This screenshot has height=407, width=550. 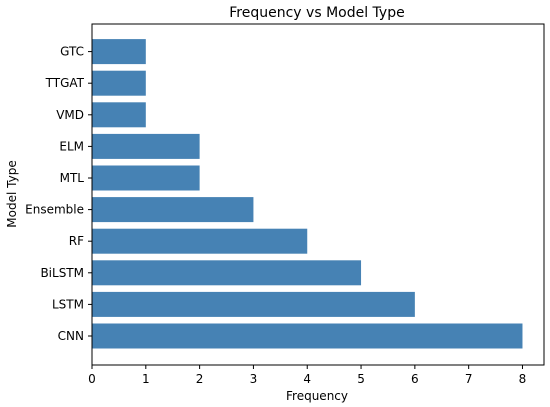 I want to click on chart-title: Frequency vs Model Type, so click(x=316, y=13).